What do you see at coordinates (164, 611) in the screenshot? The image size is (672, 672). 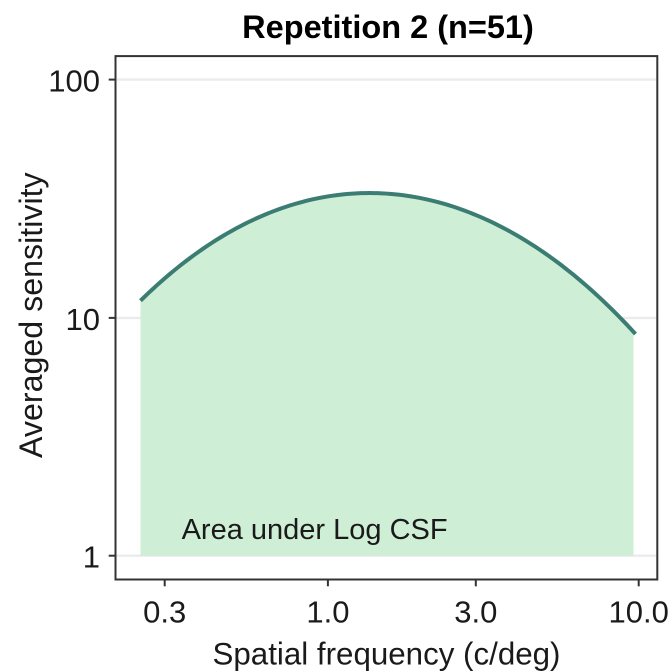 I see `svg-text: 0.3` at bounding box center [164, 611].